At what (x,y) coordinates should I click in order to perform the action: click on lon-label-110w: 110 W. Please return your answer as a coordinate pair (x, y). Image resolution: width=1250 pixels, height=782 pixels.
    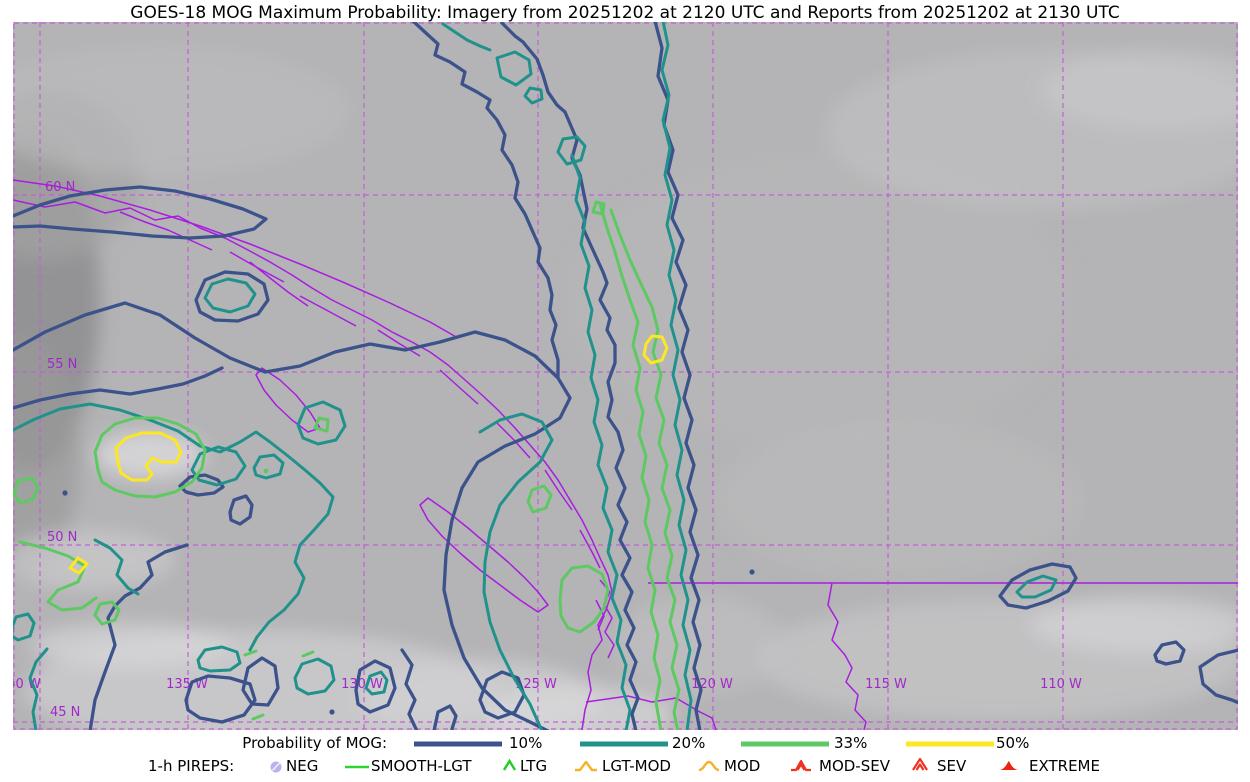
    Looking at the image, I should click on (1061, 684).